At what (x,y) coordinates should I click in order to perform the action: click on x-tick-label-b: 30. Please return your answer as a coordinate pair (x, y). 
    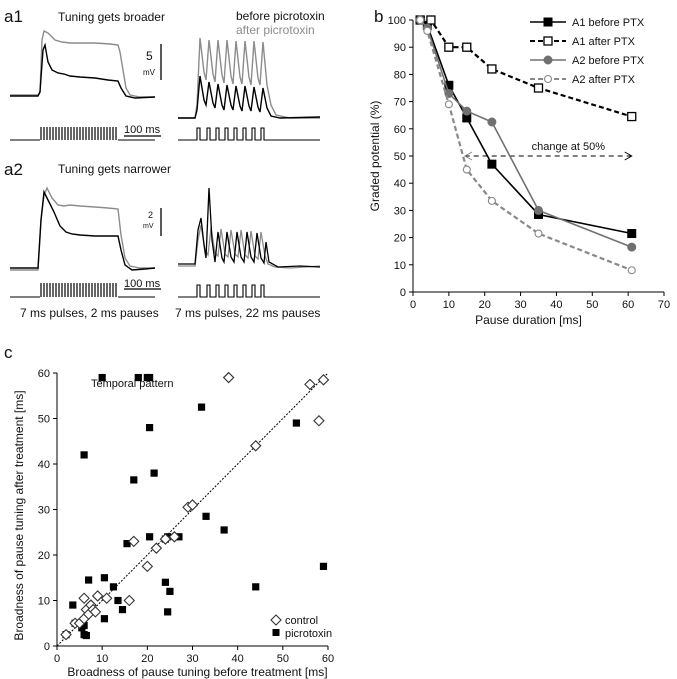
    Looking at the image, I should click on (520, 305).